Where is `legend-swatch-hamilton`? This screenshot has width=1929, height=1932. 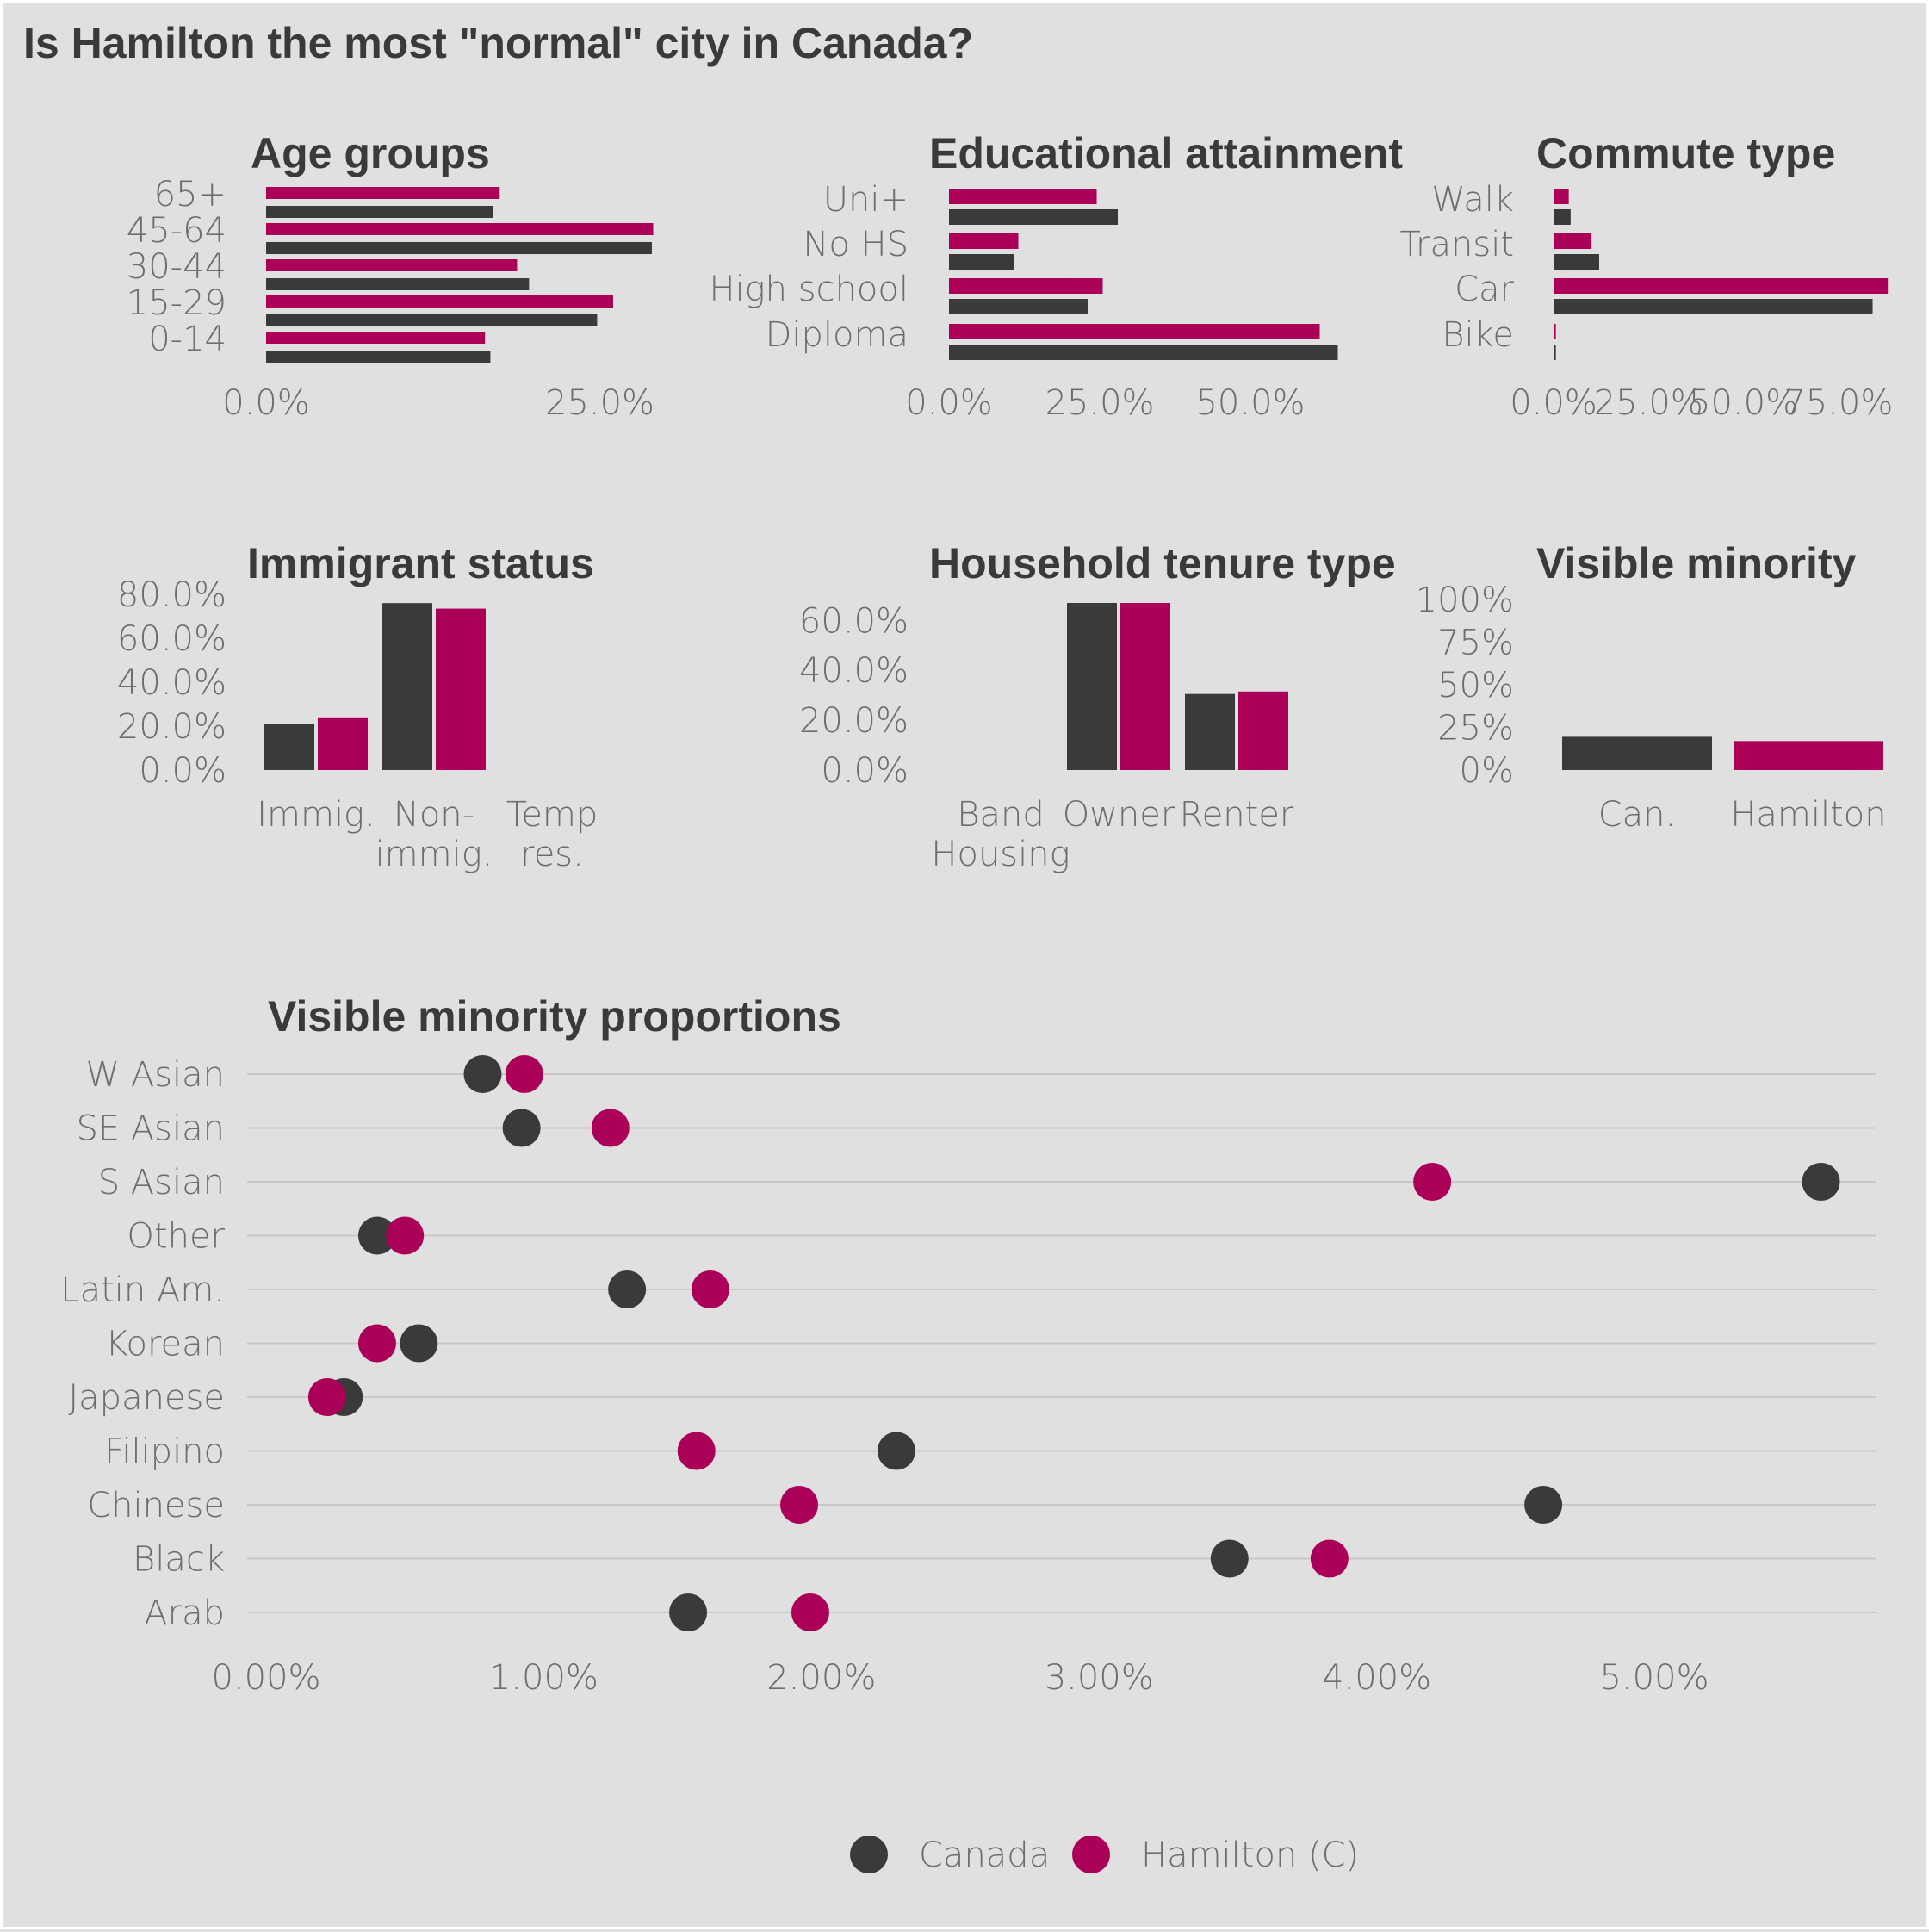 legend-swatch-hamilton is located at coordinates (1091, 1854).